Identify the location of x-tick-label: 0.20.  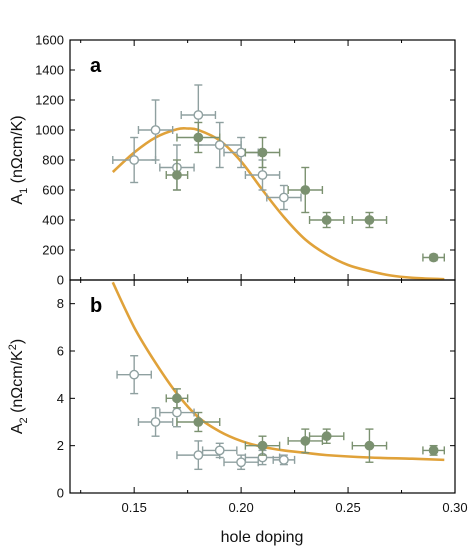
(240, 507).